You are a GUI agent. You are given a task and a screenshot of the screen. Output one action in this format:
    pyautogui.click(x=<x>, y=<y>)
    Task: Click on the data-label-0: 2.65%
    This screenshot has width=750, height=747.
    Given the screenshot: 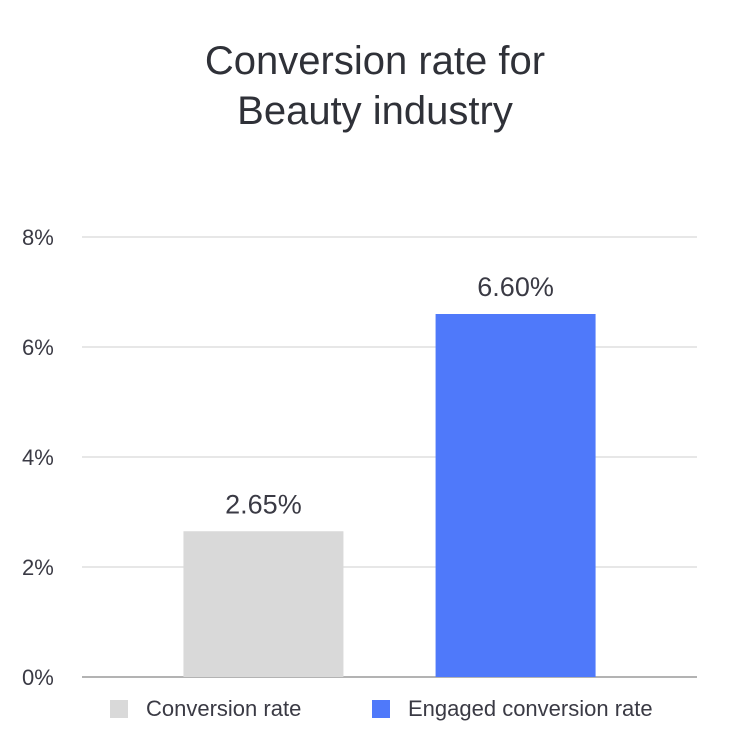 What is the action you would take?
    pyautogui.click(x=263, y=504)
    